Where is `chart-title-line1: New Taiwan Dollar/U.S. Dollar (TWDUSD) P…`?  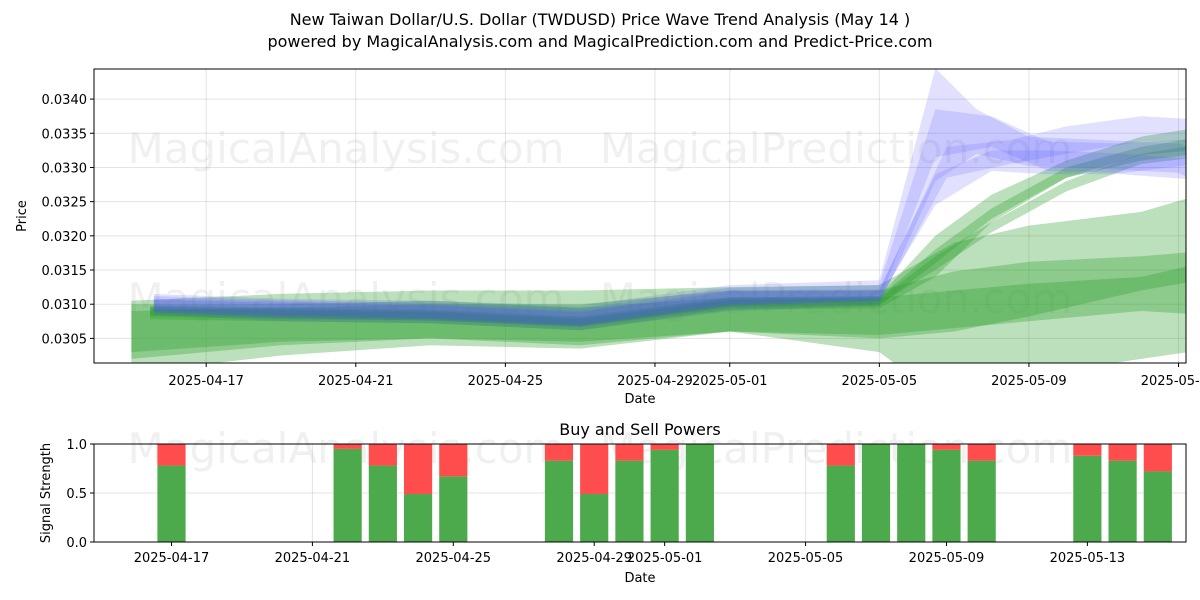
chart-title-line1: New Taiwan Dollar/U.S. Dollar (TWDUSD) P… is located at coordinates (600, 19).